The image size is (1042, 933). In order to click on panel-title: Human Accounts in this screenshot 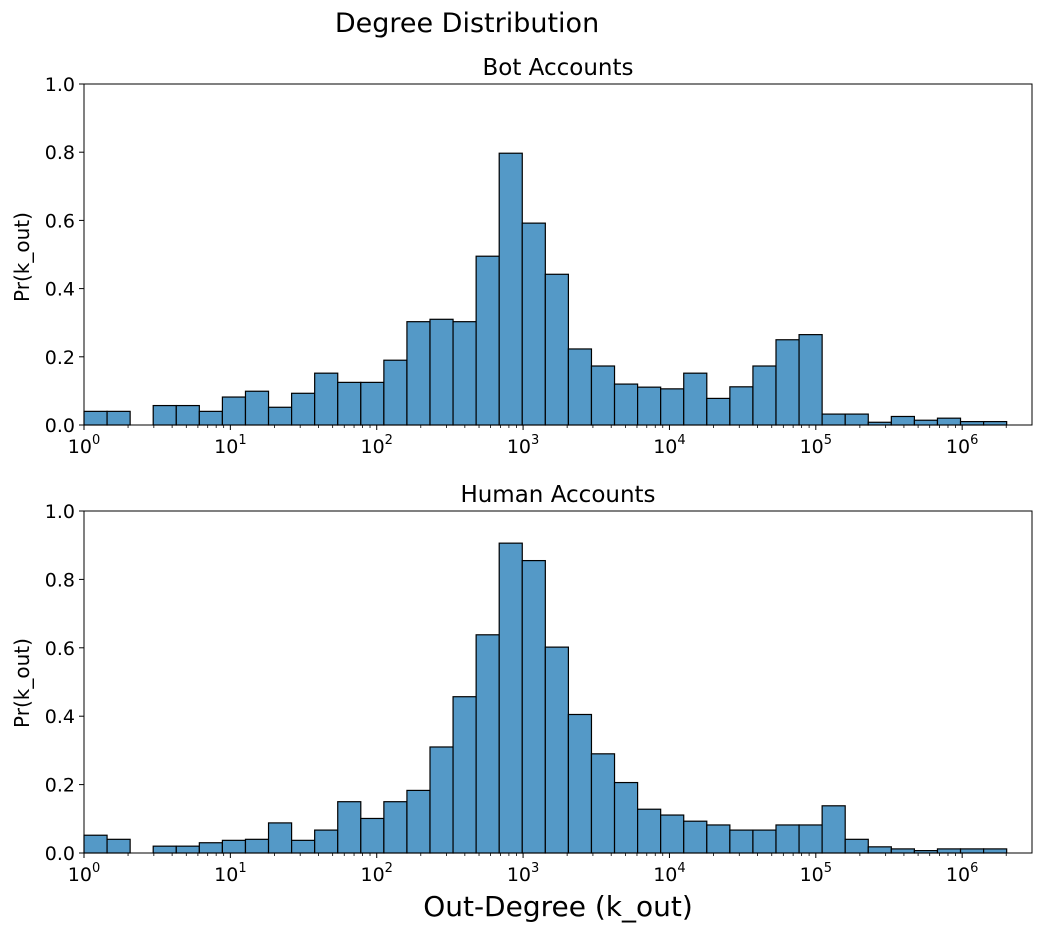, I will do `click(557, 495)`.